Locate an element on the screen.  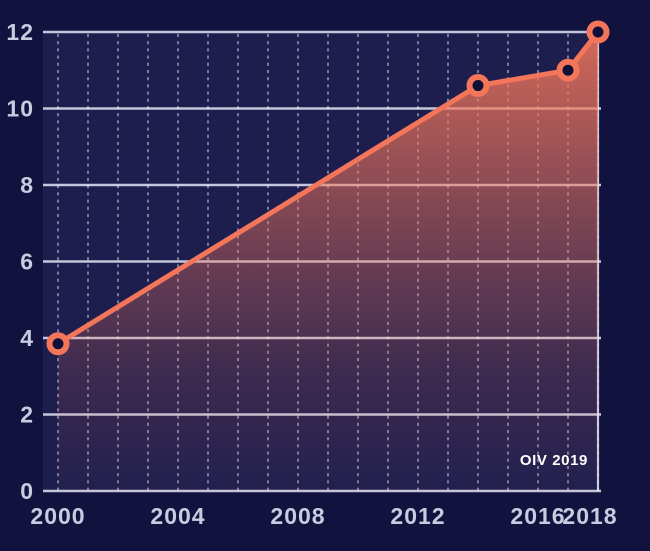
x-axis-tick-label: 2008 is located at coordinates (297, 516).